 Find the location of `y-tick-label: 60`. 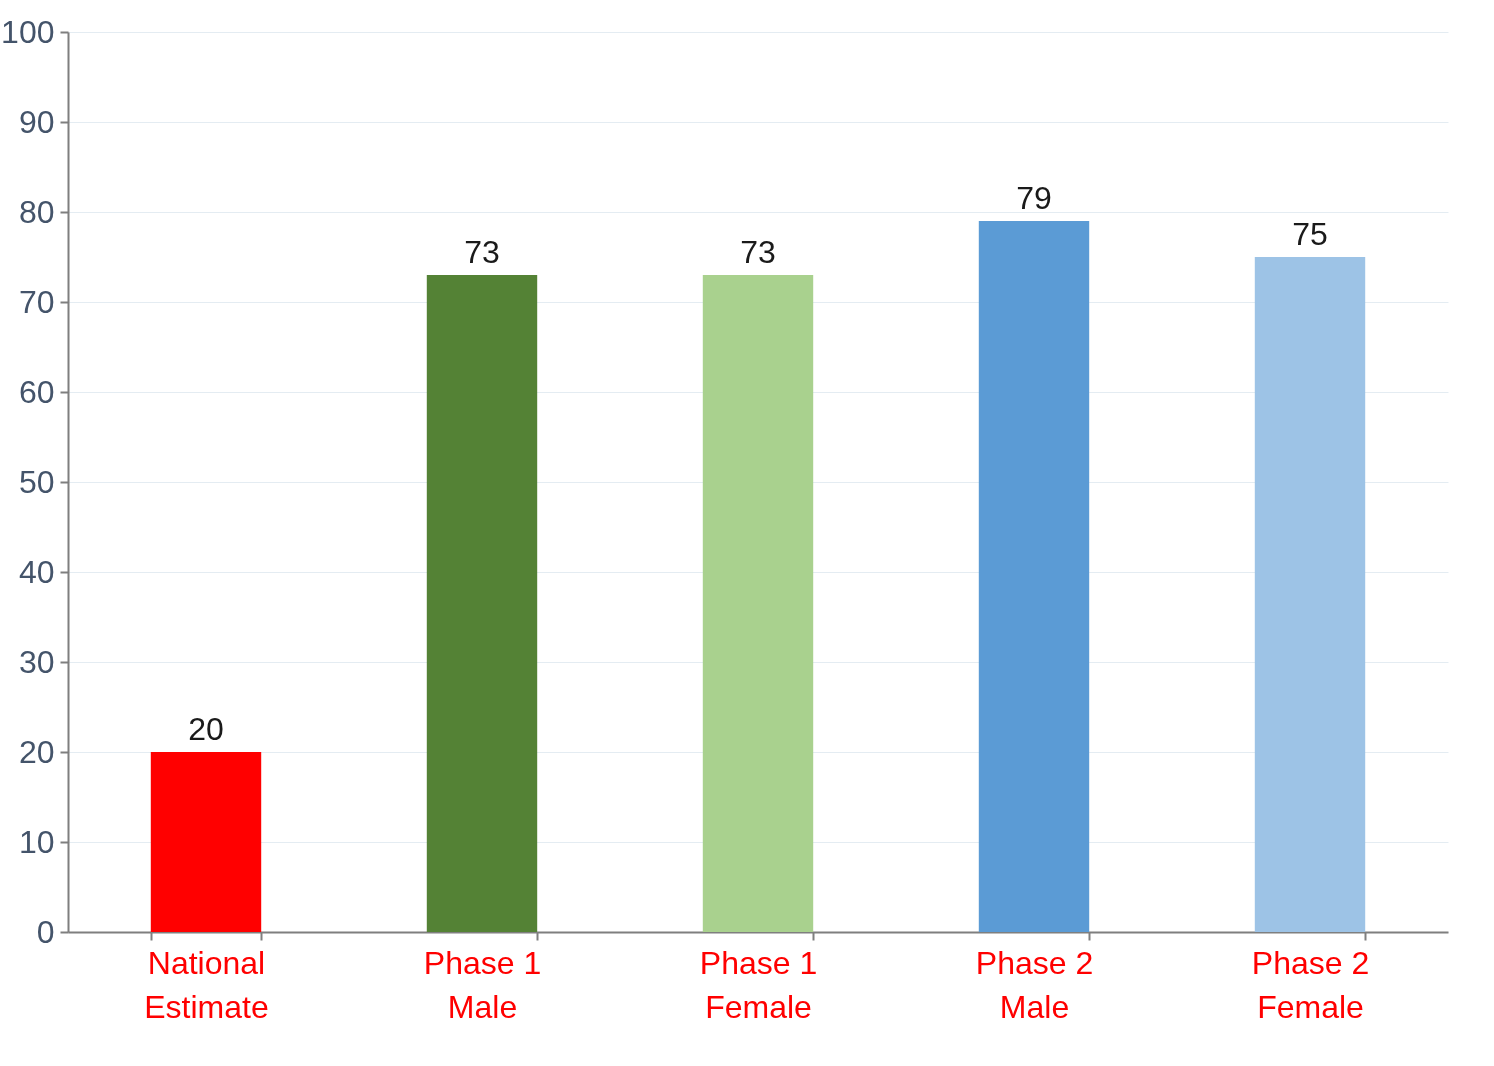

y-tick-label: 60 is located at coordinates (36, 391).